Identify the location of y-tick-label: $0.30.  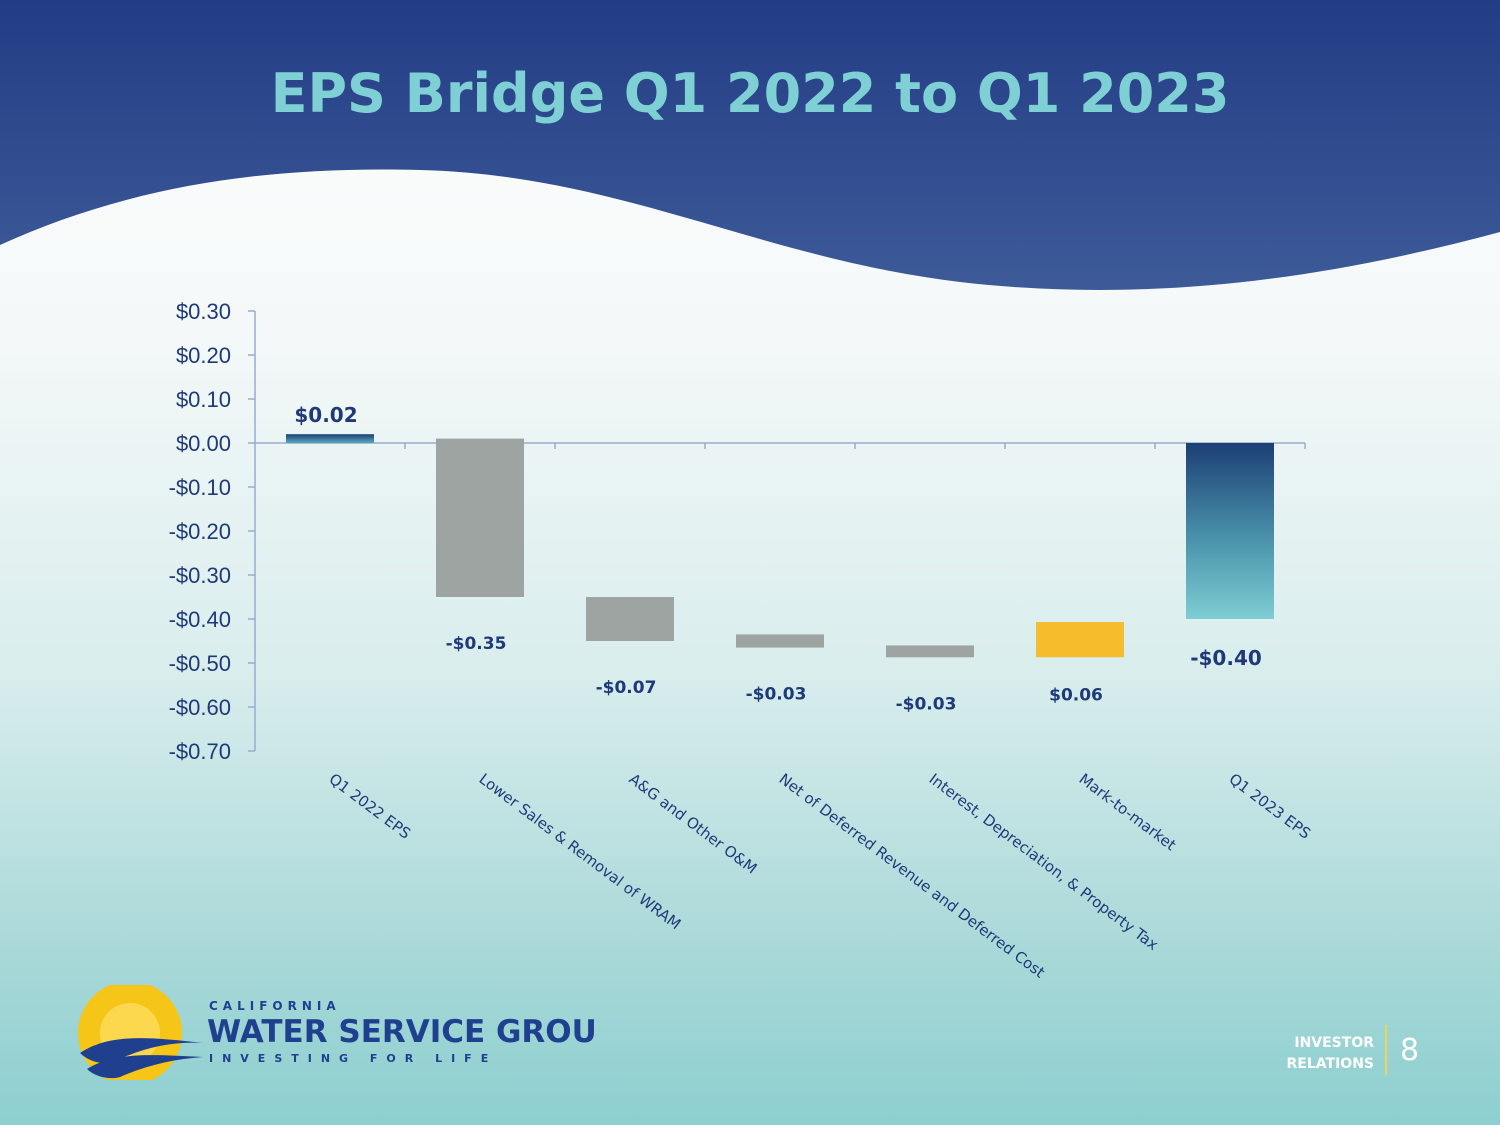
(203, 311).